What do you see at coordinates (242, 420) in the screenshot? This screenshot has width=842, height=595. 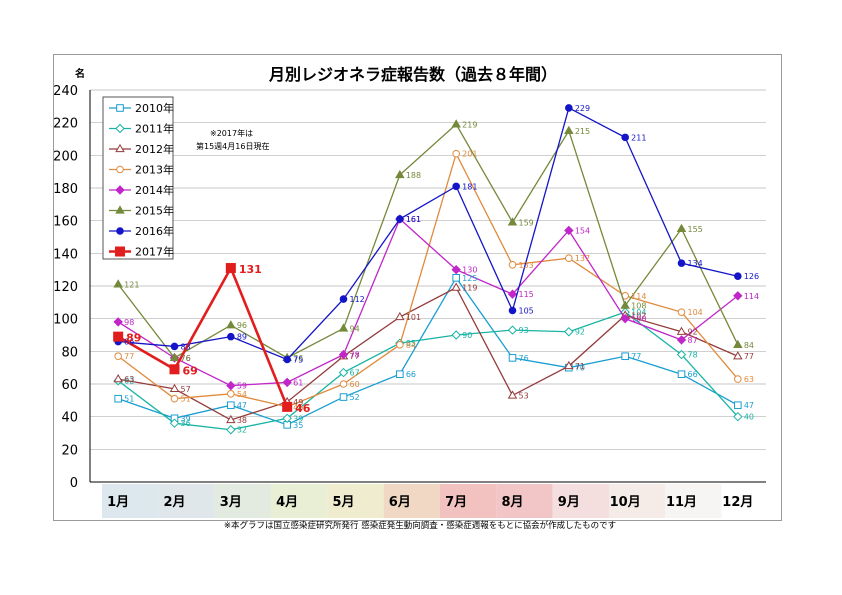 I see `data-label: 38` at bounding box center [242, 420].